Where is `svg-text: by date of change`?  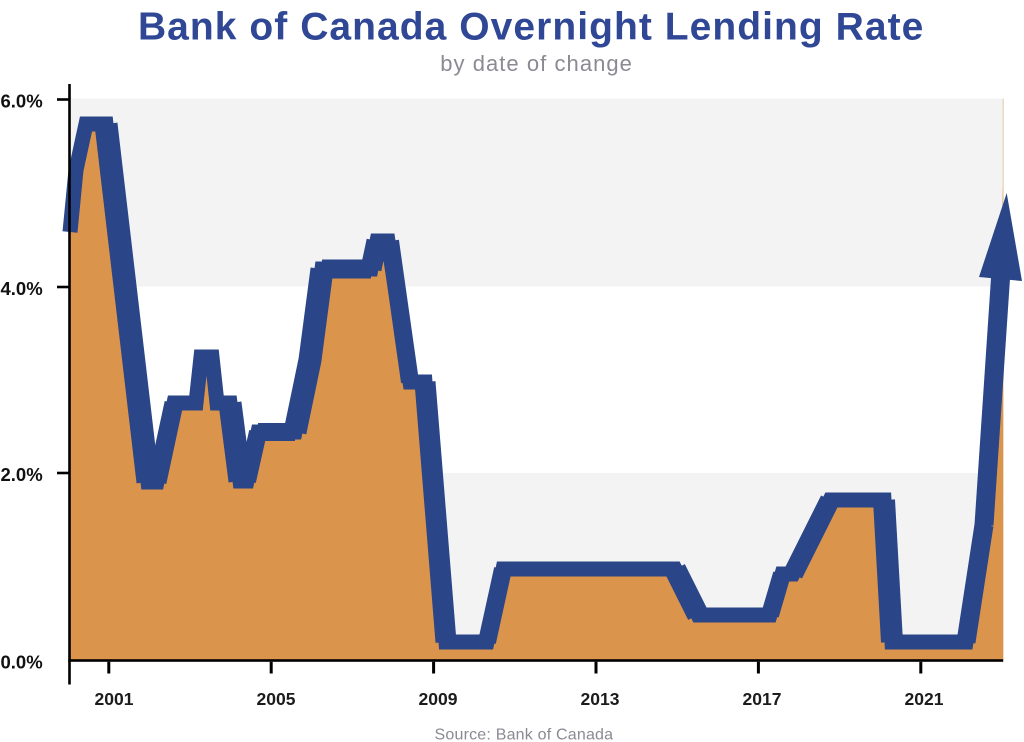
svg-text: by date of change is located at coordinates (536, 63).